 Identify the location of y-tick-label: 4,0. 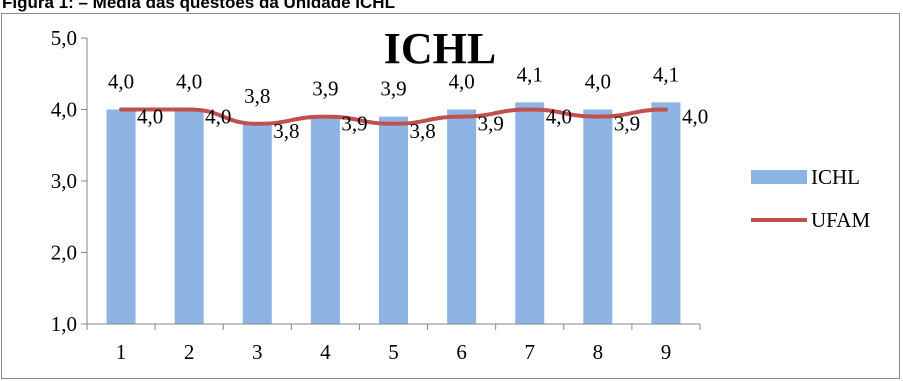
(64, 110).